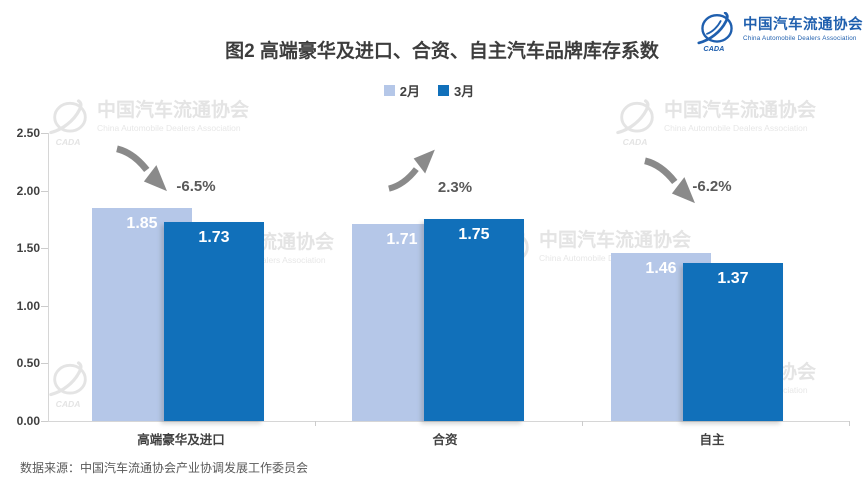 The image size is (864, 486). Describe the element at coordinates (474, 235) in the screenshot. I see `bar-value-label: 1.75` at that location.